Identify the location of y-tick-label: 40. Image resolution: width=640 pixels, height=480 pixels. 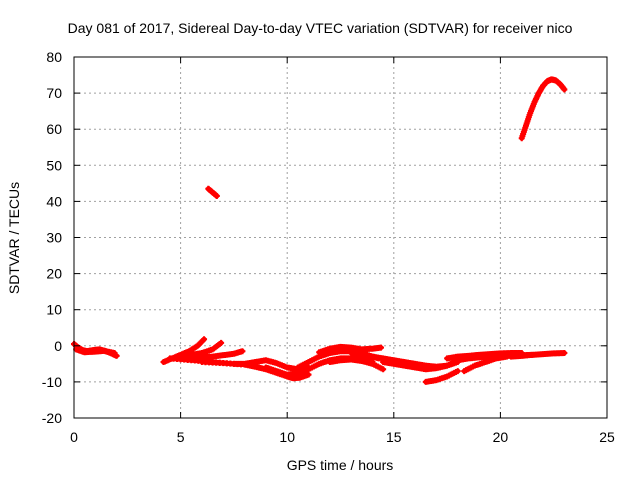
(54, 201).